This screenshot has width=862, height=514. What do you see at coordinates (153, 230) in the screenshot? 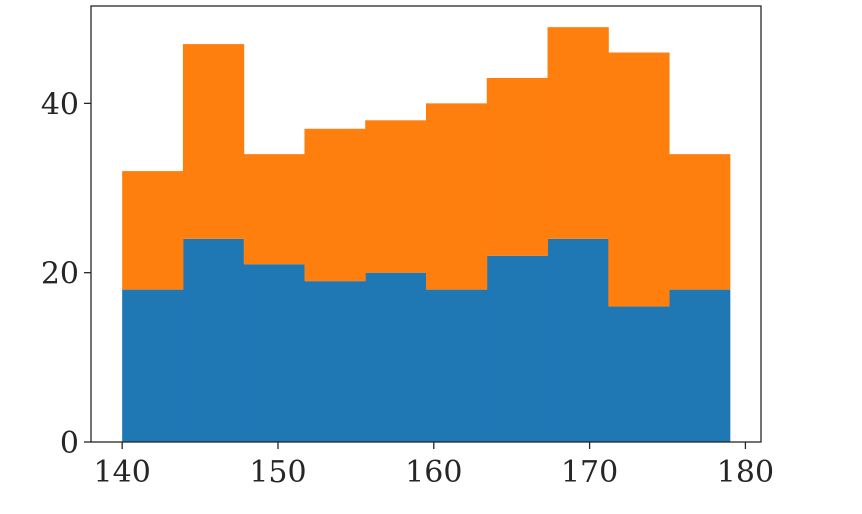
I see `bar-series2-bin1` at bounding box center [153, 230].